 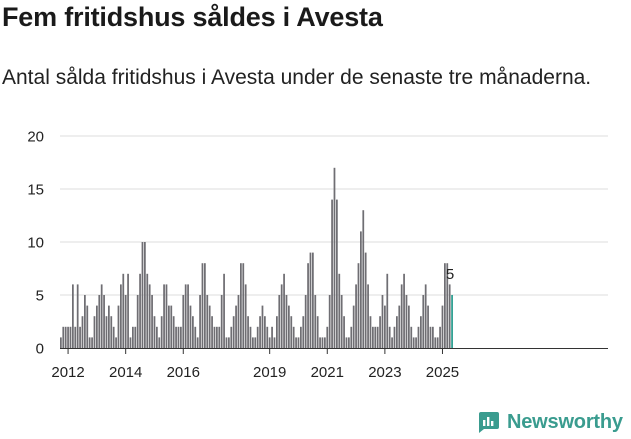 I want to click on x-tick-label: 2012, so click(x=67, y=372).